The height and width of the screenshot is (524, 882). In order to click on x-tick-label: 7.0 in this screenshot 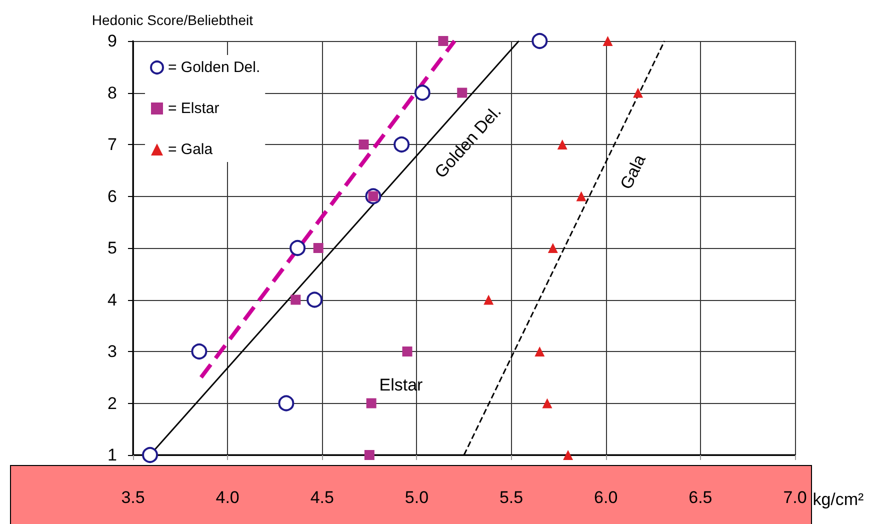, I will do `click(795, 497)`.